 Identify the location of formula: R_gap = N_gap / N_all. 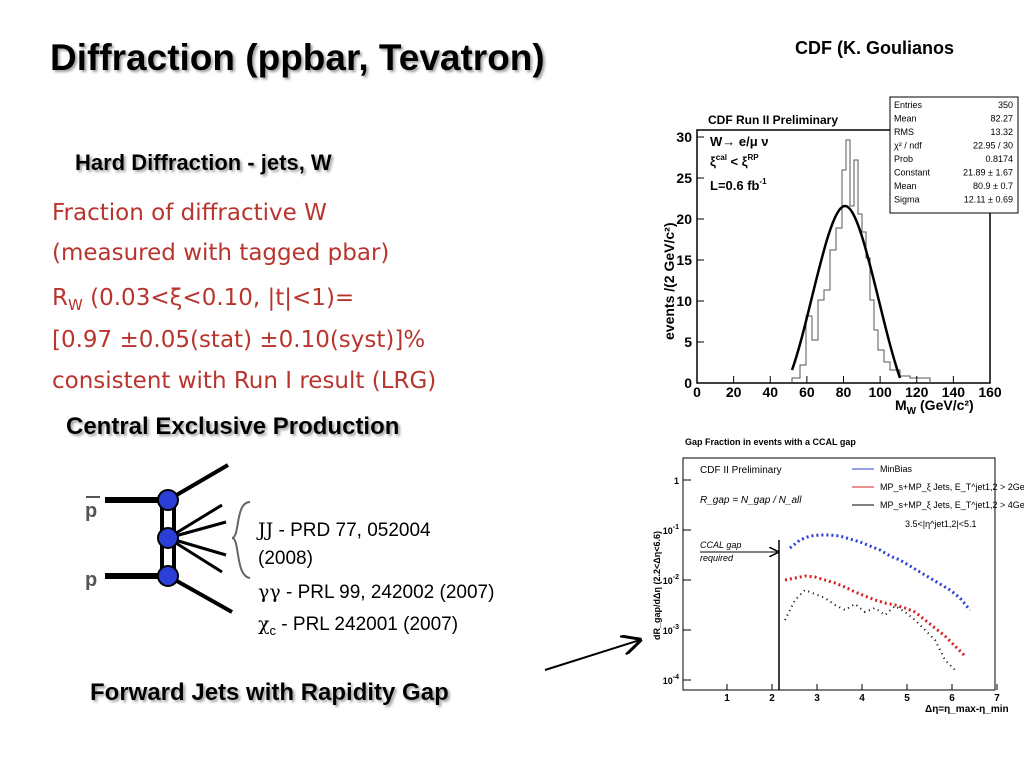
(751, 500).